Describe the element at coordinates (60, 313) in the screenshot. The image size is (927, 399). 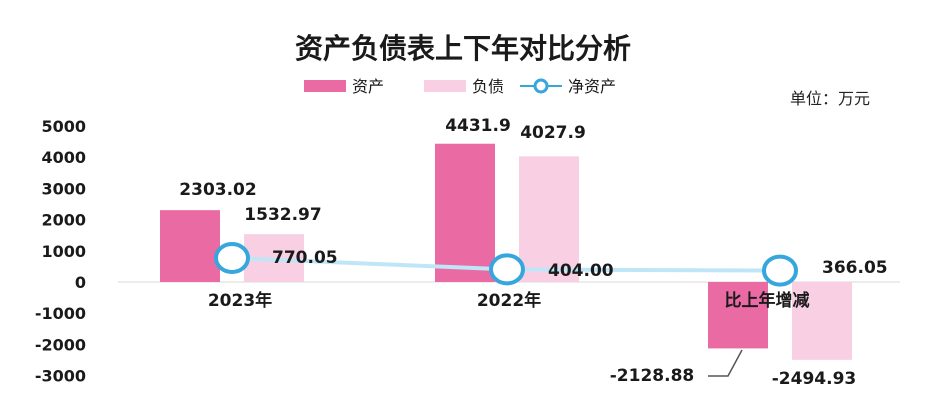
I see `y-tick-label: -1000` at that location.